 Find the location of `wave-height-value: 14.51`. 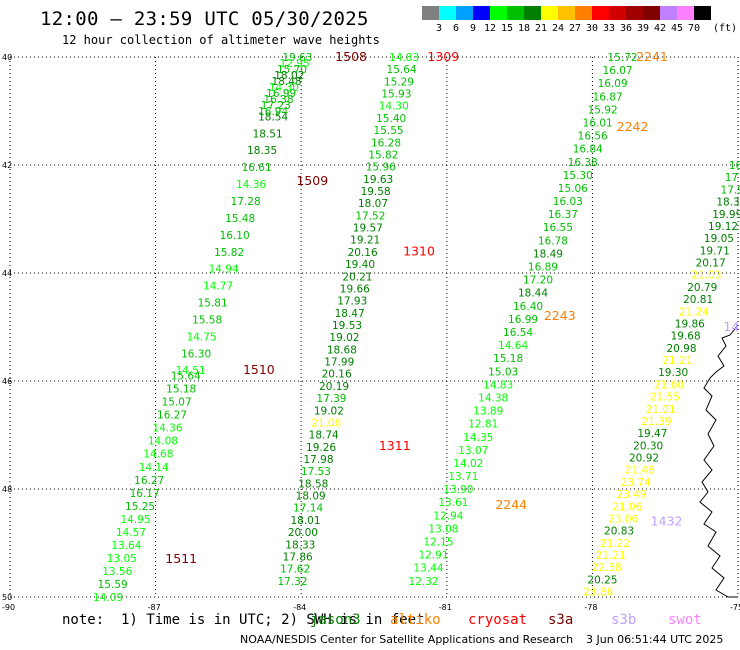

wave-height-value: 14.51 is located at coordinates (191, 371).